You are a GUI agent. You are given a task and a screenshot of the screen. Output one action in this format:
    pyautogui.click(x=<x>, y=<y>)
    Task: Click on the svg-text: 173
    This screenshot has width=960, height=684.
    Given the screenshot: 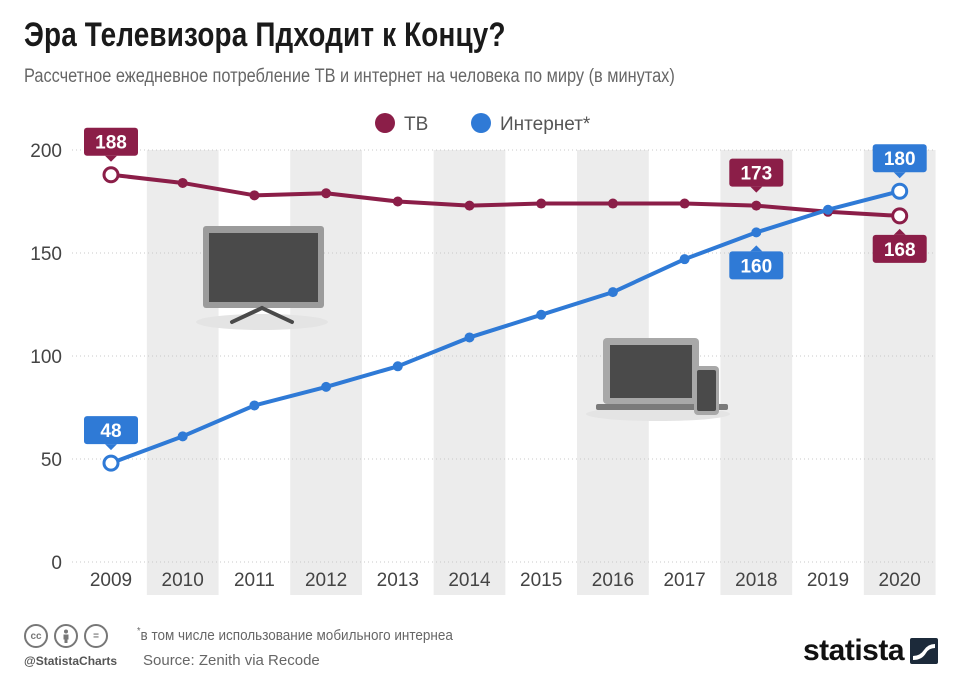 What is the action you would take?
    pyautogui.click(x=756, y=174)
    